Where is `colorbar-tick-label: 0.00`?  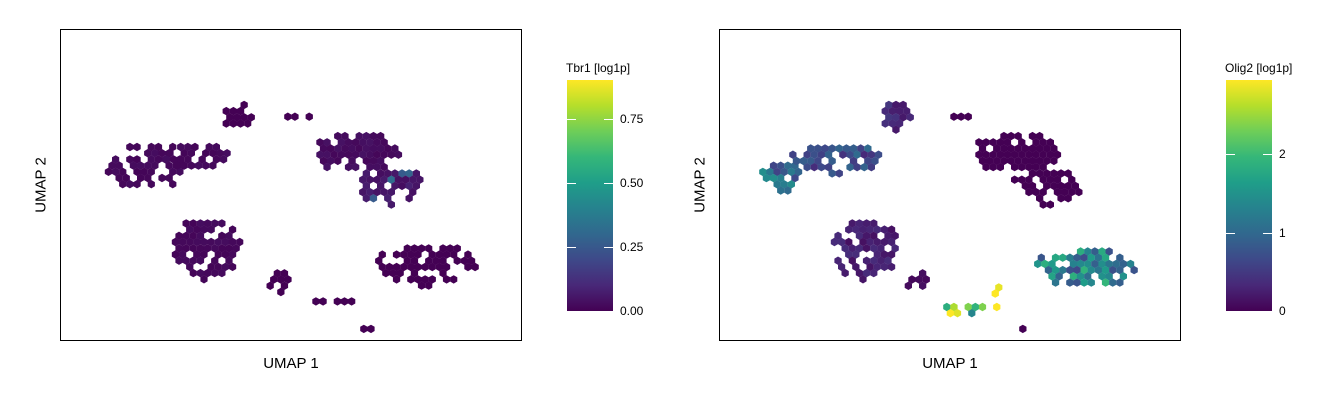 colorbar-tick-label: 0.00 is located at coordinates (632, 311).